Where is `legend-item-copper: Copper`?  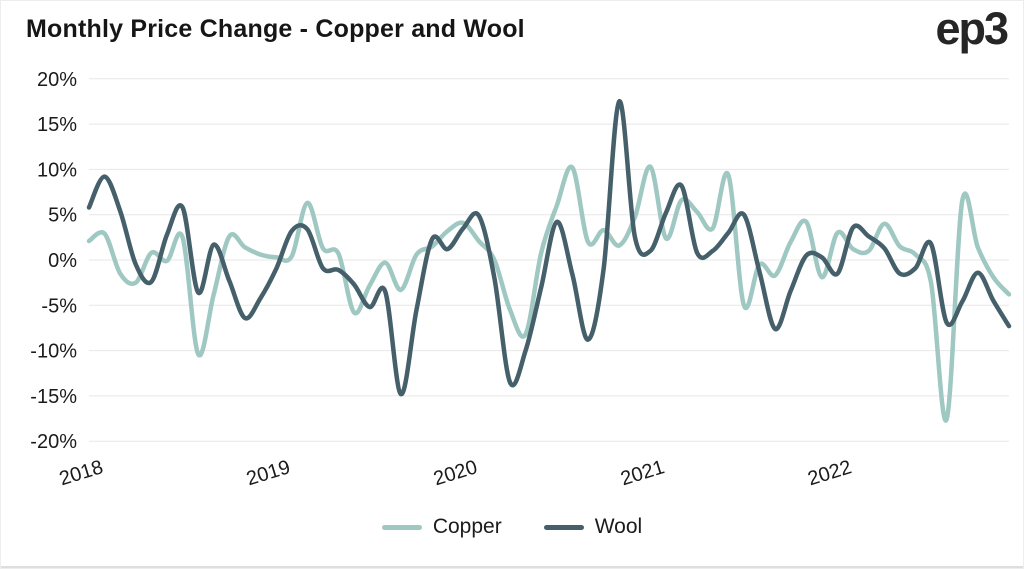
legend-item-copper: Copper is located at coordinates (441, 527).